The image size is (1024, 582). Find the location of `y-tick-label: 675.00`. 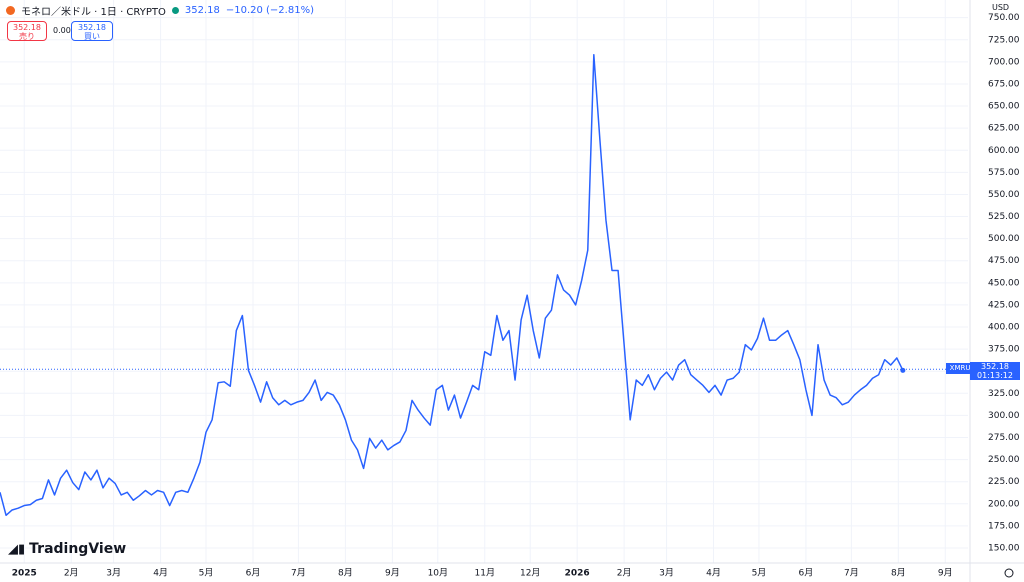

y-tick-label: 675.00 is located at coordinates (1004, 84).